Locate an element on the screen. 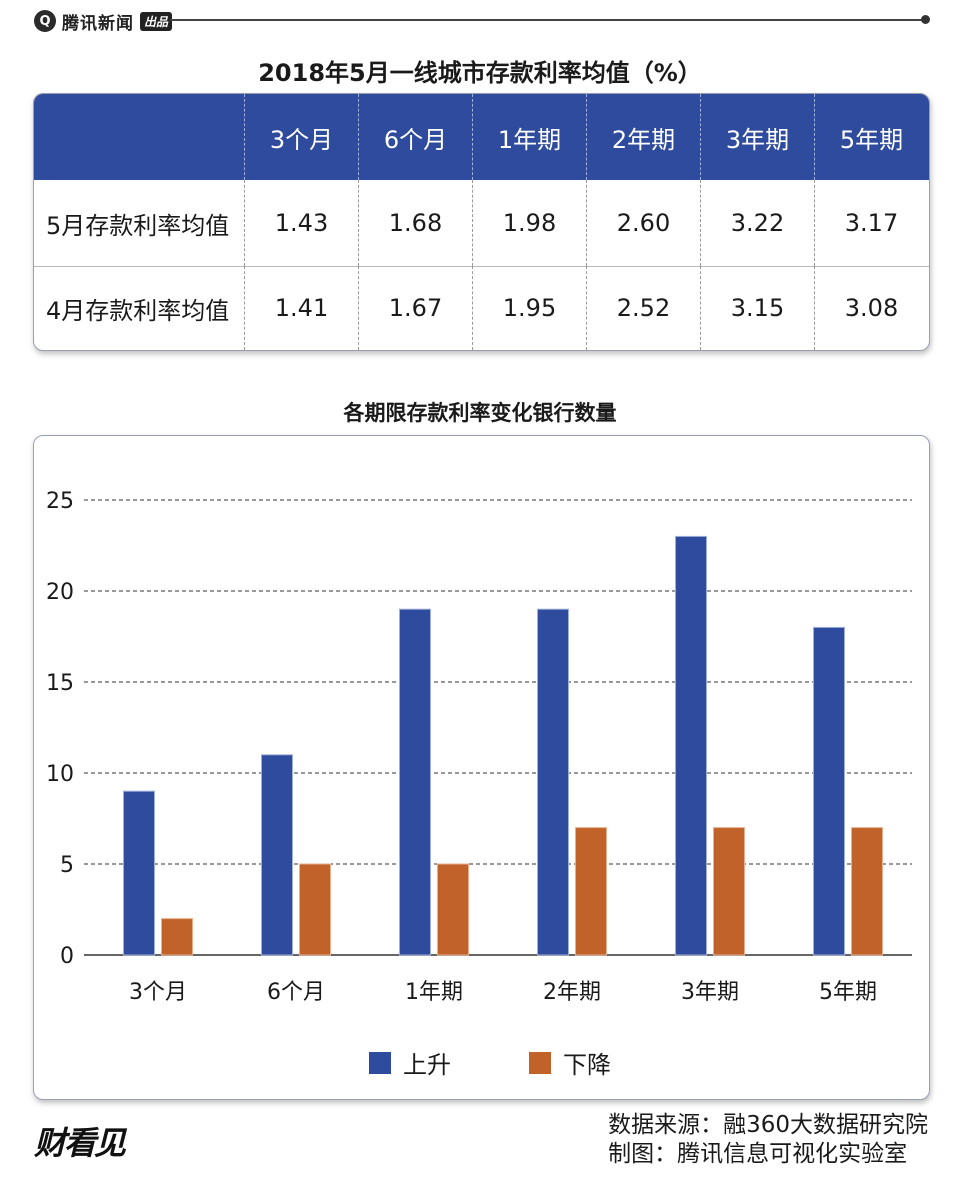 The height and width of the screenshot is (1181, 960). chart-credit-text: 制图：腾讯信息可视化实验室 is located at coordinates (758, 1154).